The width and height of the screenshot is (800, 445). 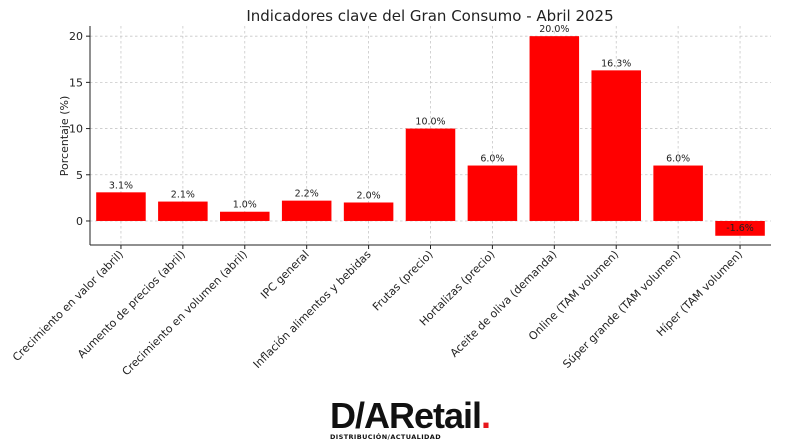 What do you see at coordinates (68, 306) in the screenshot?
I see `x-tick-label: Crecimiento en valor (abril)` at bounding box center [68, 306].